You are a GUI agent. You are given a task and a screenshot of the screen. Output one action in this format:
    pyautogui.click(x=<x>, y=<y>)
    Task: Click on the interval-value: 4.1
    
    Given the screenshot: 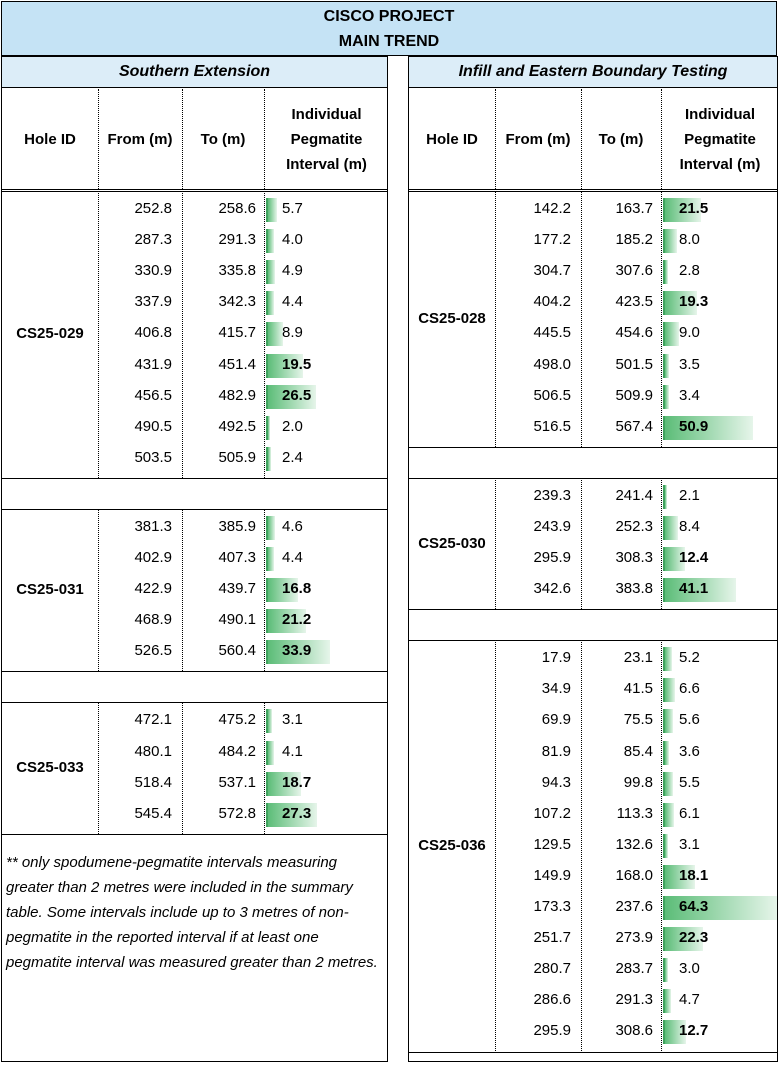 What is the action you would take?
    pyautogui.click(x=292, y=751)
    